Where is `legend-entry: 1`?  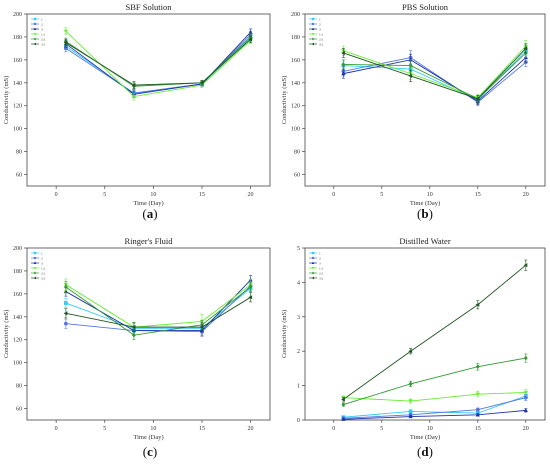
legend-entry: 1 is located at coordinates (320, 19).